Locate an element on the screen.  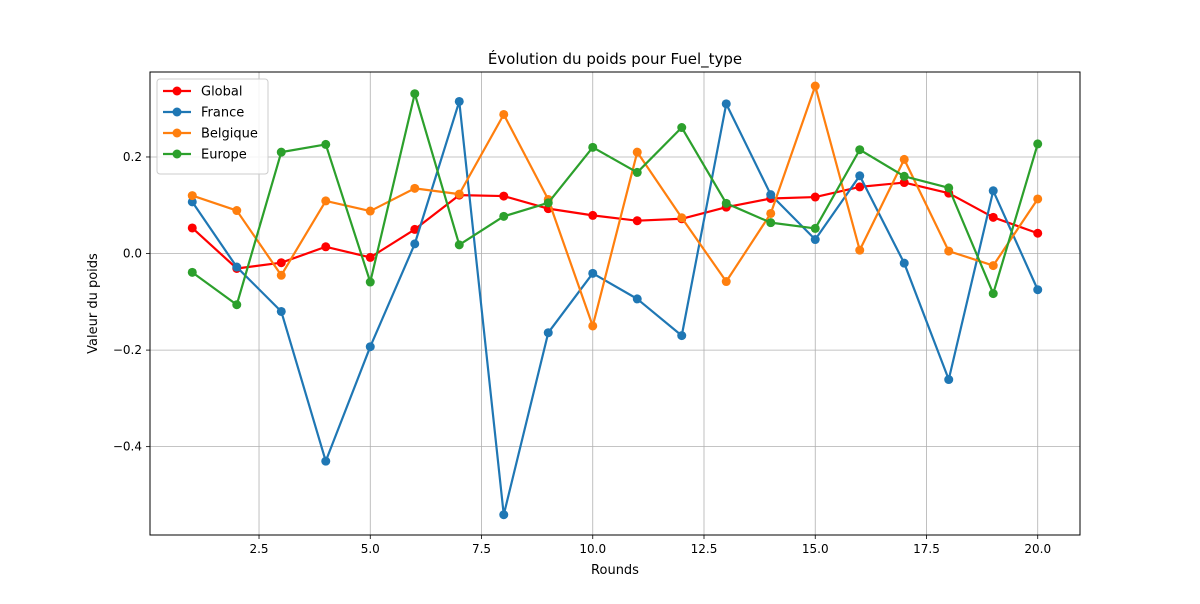
x-tick-label: 2.5 is located at coordinates (258, 549).